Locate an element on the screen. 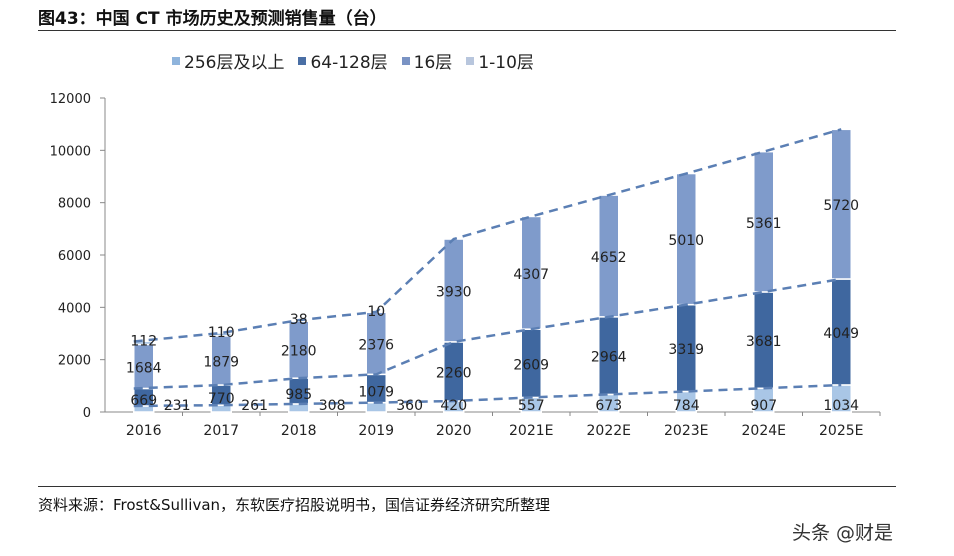 This screenshot has height=556, width=954. data-label: 784 is located at coordinates (686, 406).